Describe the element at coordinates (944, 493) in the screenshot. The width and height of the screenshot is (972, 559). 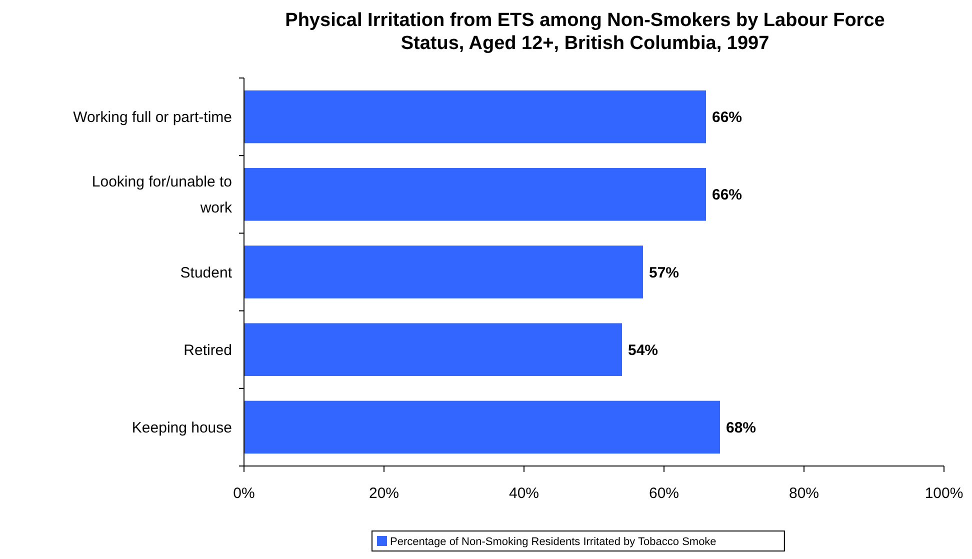
I see `x-tick-label: 100%` at that location.